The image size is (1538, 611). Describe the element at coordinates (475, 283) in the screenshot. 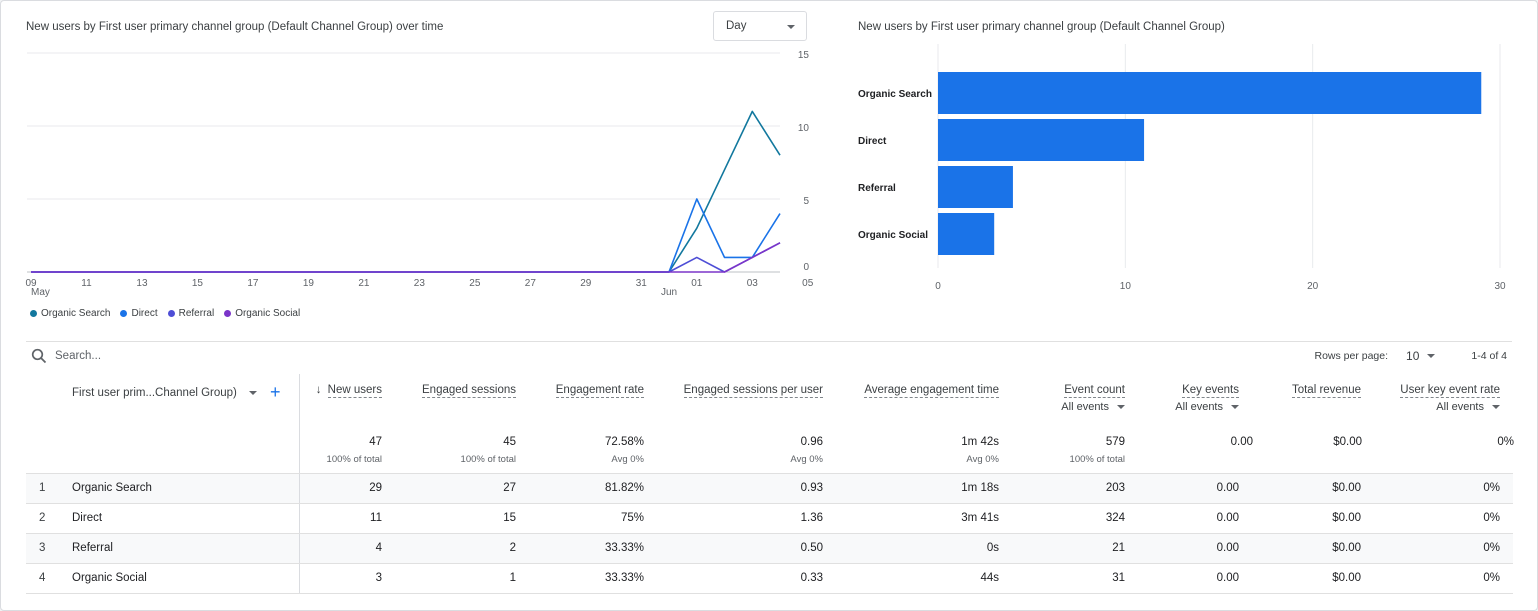

I see `x-tick-label: 25` at that location.